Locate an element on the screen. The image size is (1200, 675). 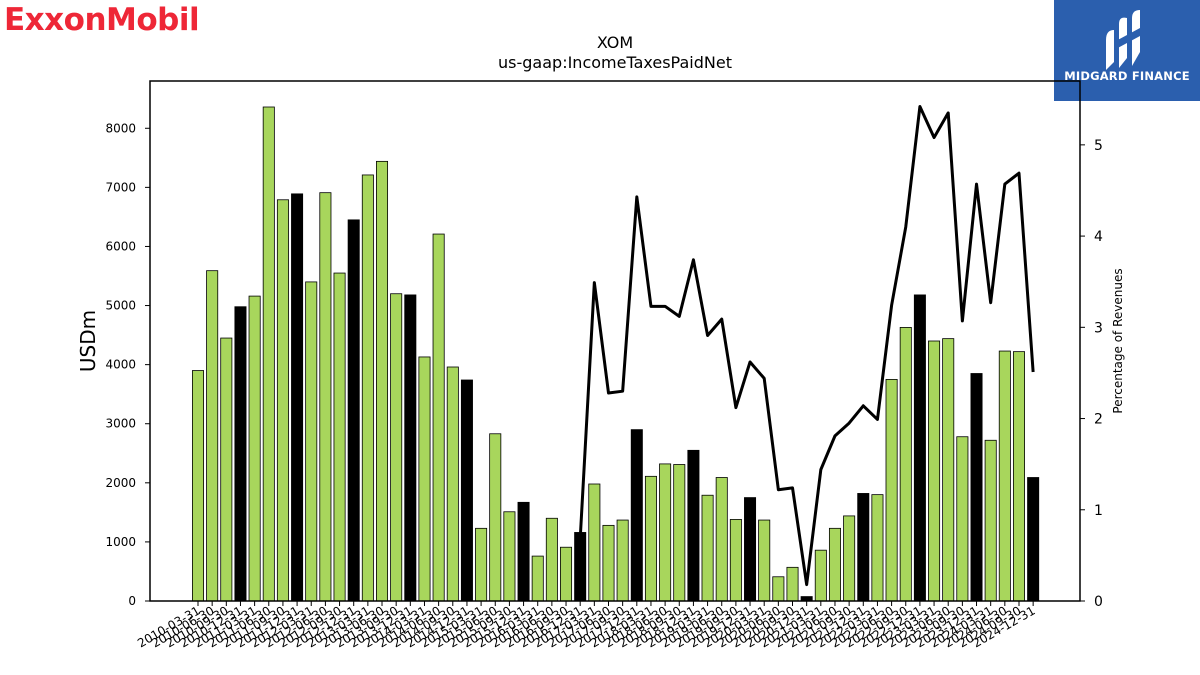
y-tick-label: 8000 is located at coordinates (120, 128).